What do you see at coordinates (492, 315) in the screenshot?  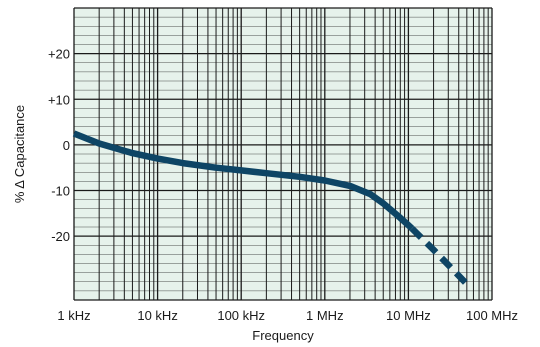 I see `x-tick-label: 100 MHz` at bounding box center [492, 315].